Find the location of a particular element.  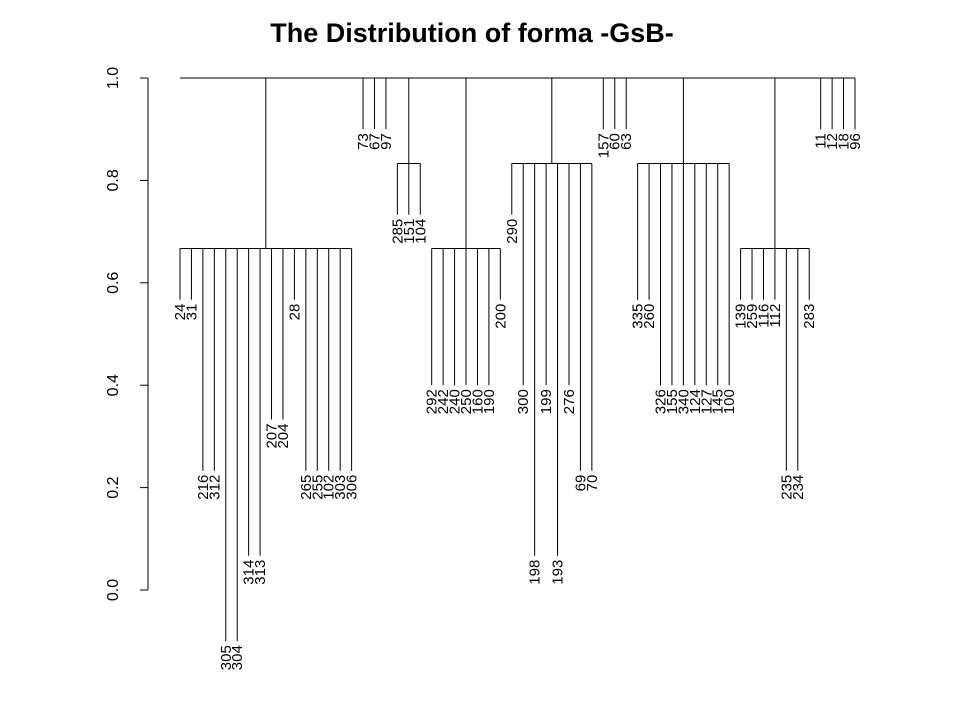

leaf-label: 260 is located at coordinates (649, 316).